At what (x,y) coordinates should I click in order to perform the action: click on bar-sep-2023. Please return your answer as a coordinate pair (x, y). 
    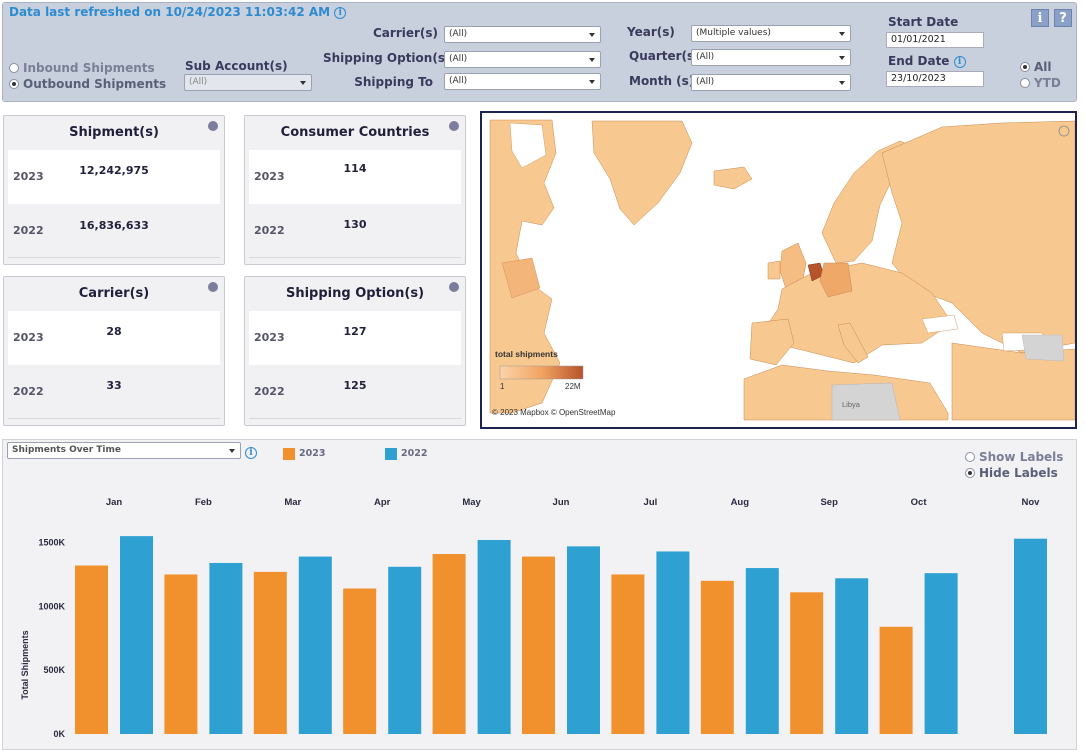
    Looking at the image, I should click on (807, 663).